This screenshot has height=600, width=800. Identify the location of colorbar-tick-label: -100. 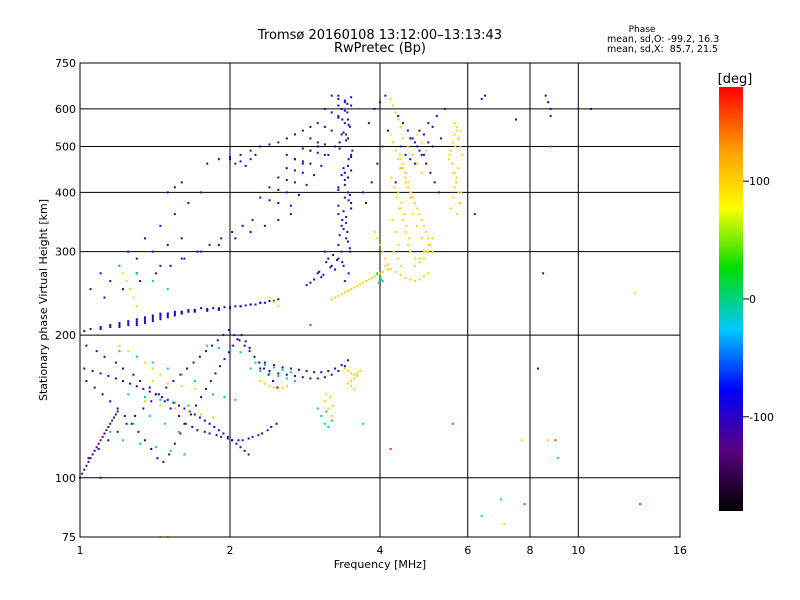
(761, 417).